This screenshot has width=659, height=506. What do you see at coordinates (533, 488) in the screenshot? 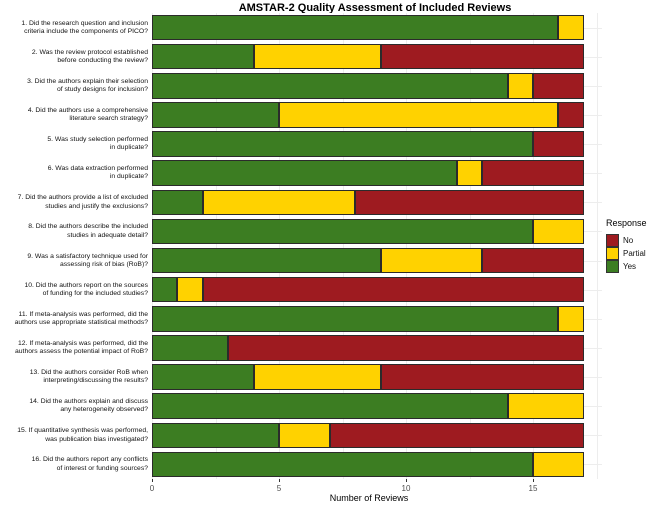
I see `x-tick-label: 15` at bounding box center [533, 488].